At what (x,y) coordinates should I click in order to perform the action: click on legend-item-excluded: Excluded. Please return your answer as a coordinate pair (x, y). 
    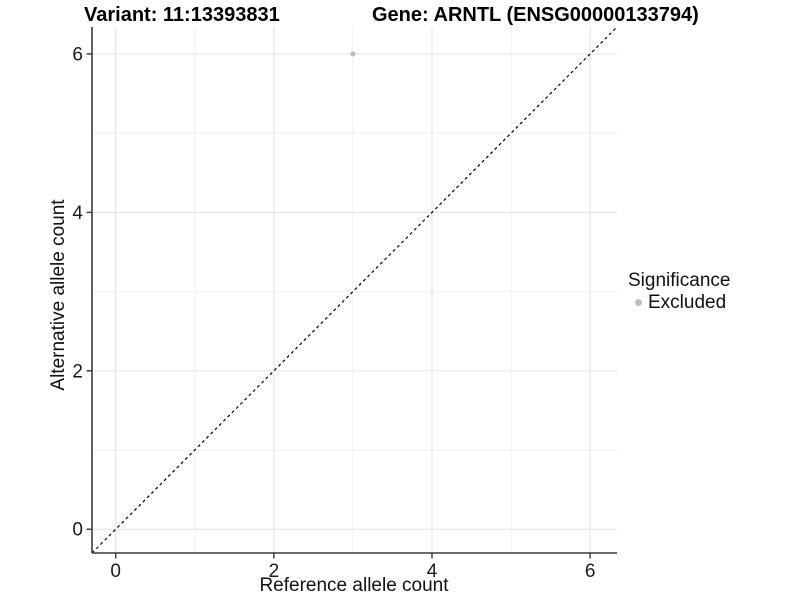
    Looking at the image, I should click on (679, 302).